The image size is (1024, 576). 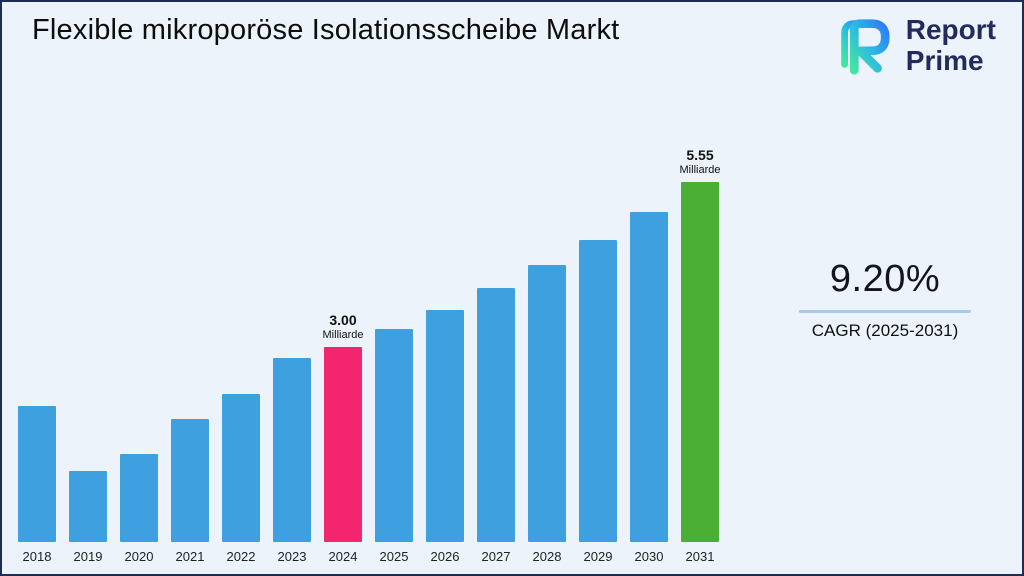 I want to click on bar-2031, so click(x=700, y=362).